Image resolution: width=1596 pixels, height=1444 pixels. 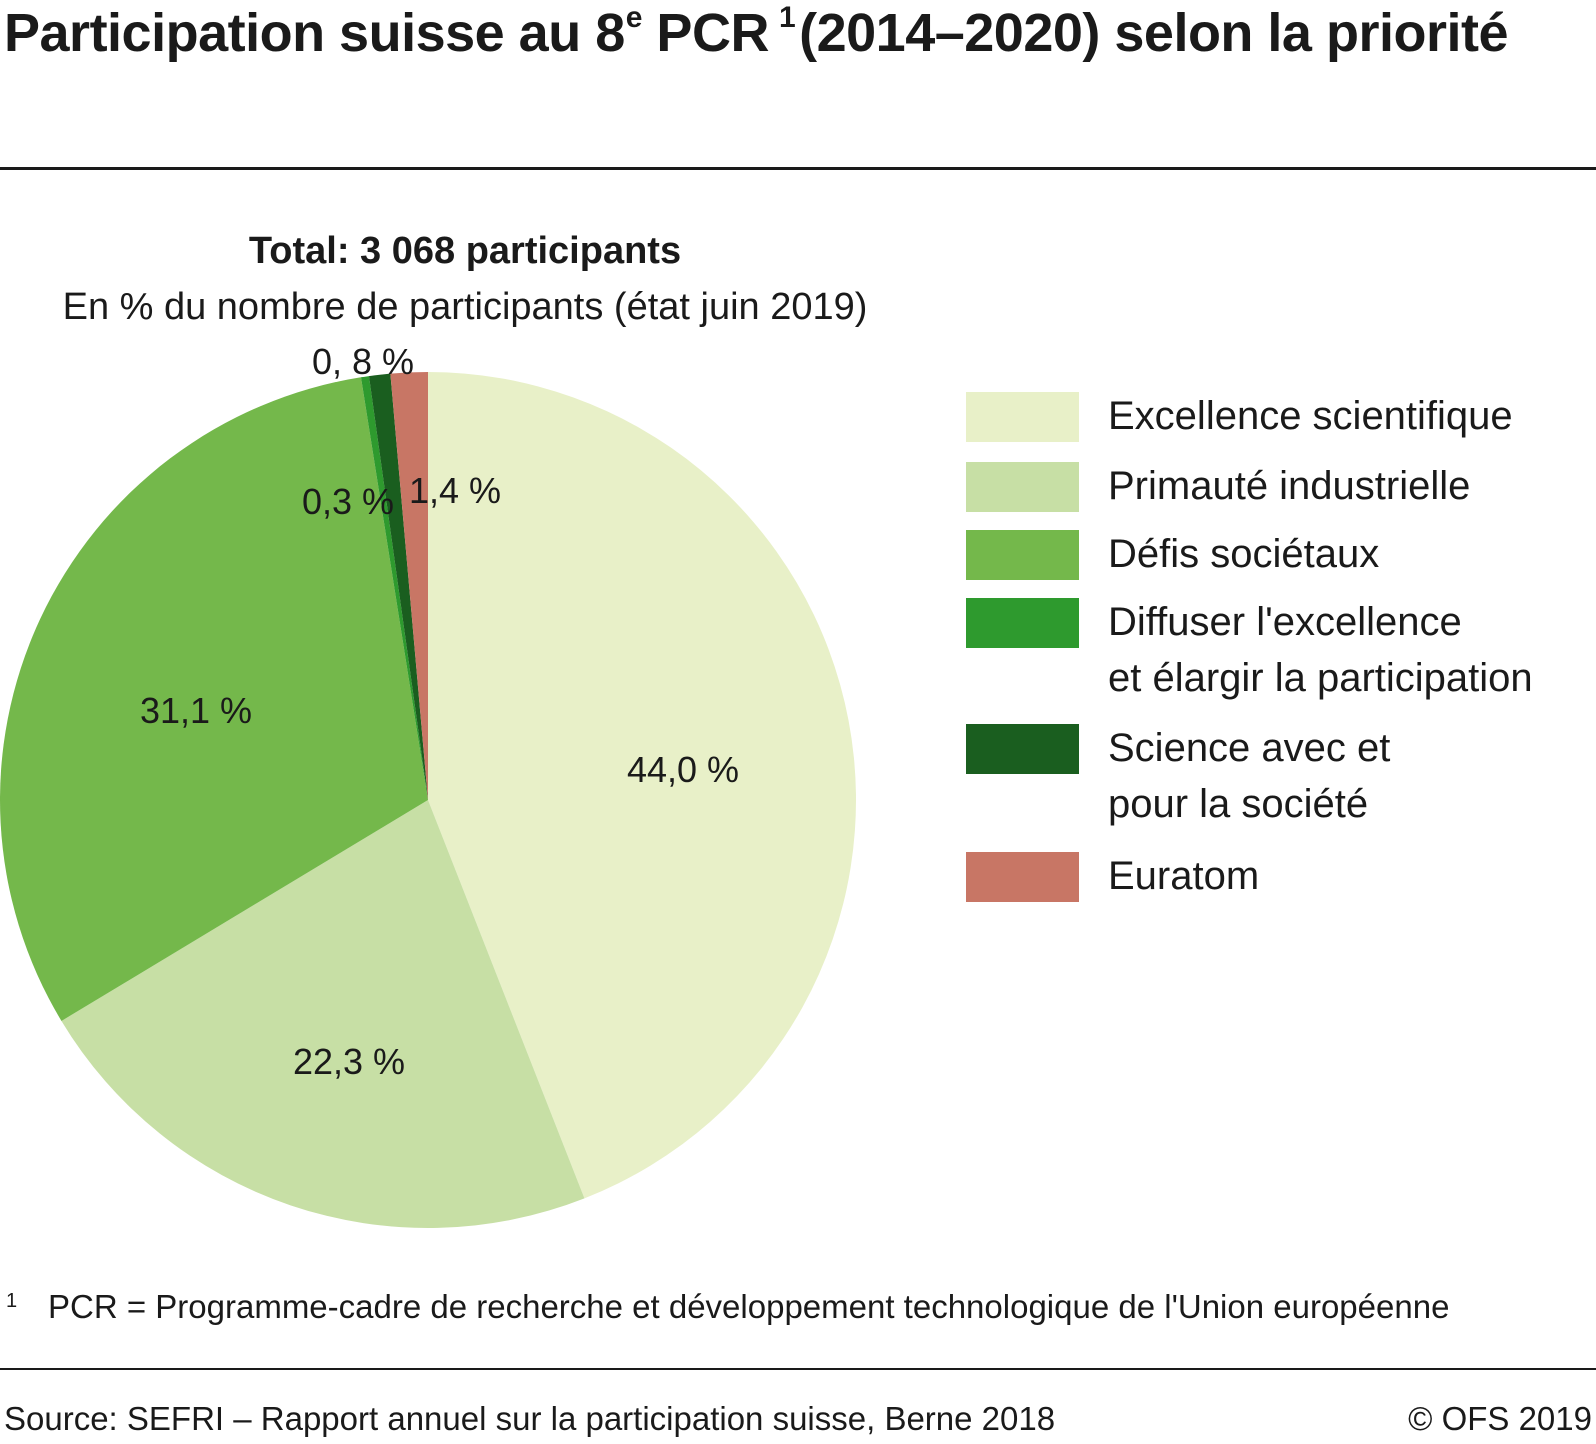 I want to click on bottom-divider, so click(x=798, y=1369).